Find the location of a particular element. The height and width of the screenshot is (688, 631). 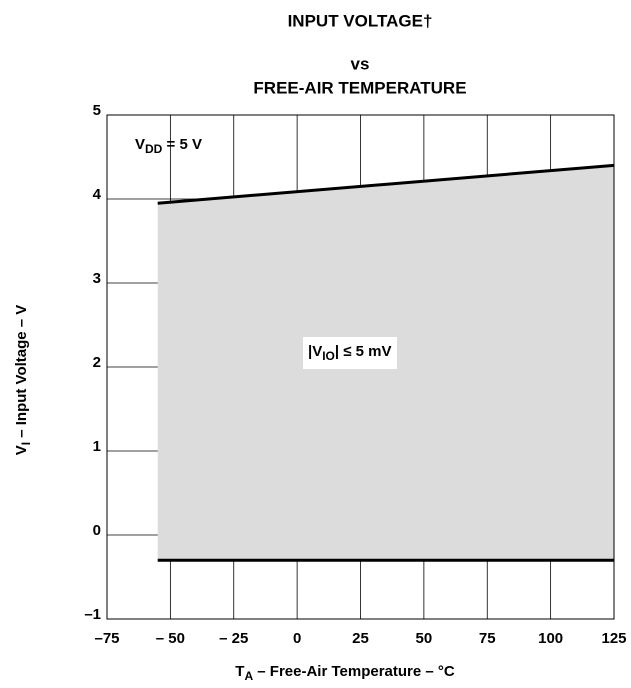

x-tick-label: 125 is located at coordinates (613, 638).